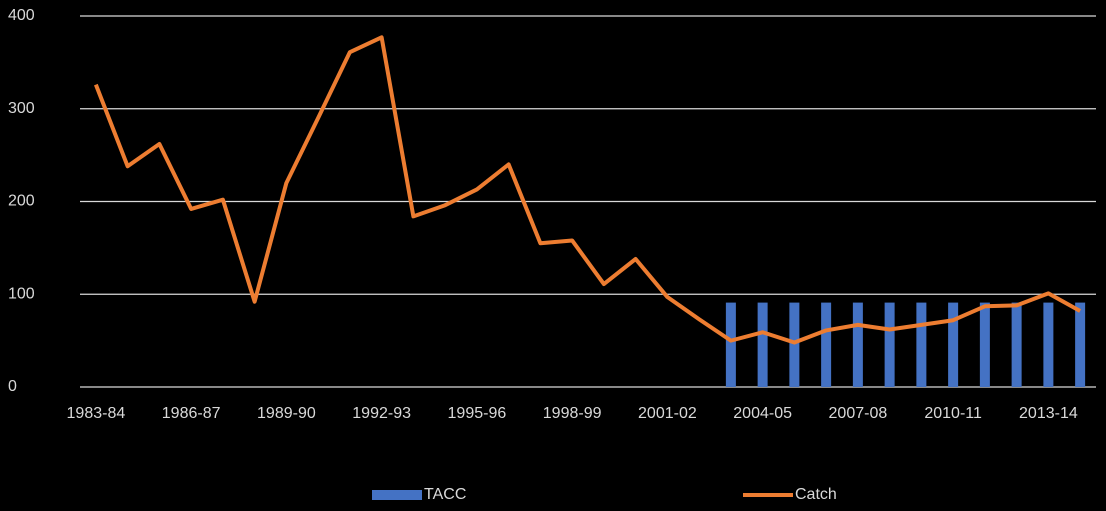 The width and height of the screenshot is (1106, 511). I want to click on y-tick-label: 400, so click(21, 15).